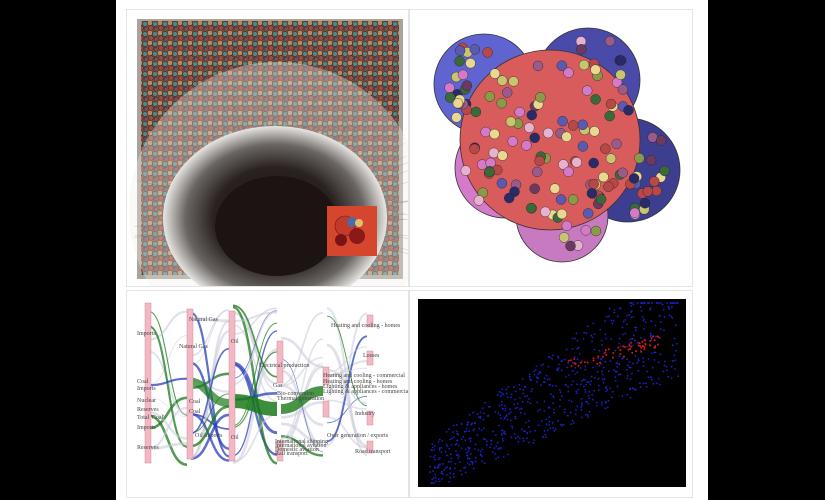 The width and height of the screenshot is (825, 500). Describe the element at coordinates (365, 414) in the screenshot. I see `sankey-label-right: Industry` at that location.